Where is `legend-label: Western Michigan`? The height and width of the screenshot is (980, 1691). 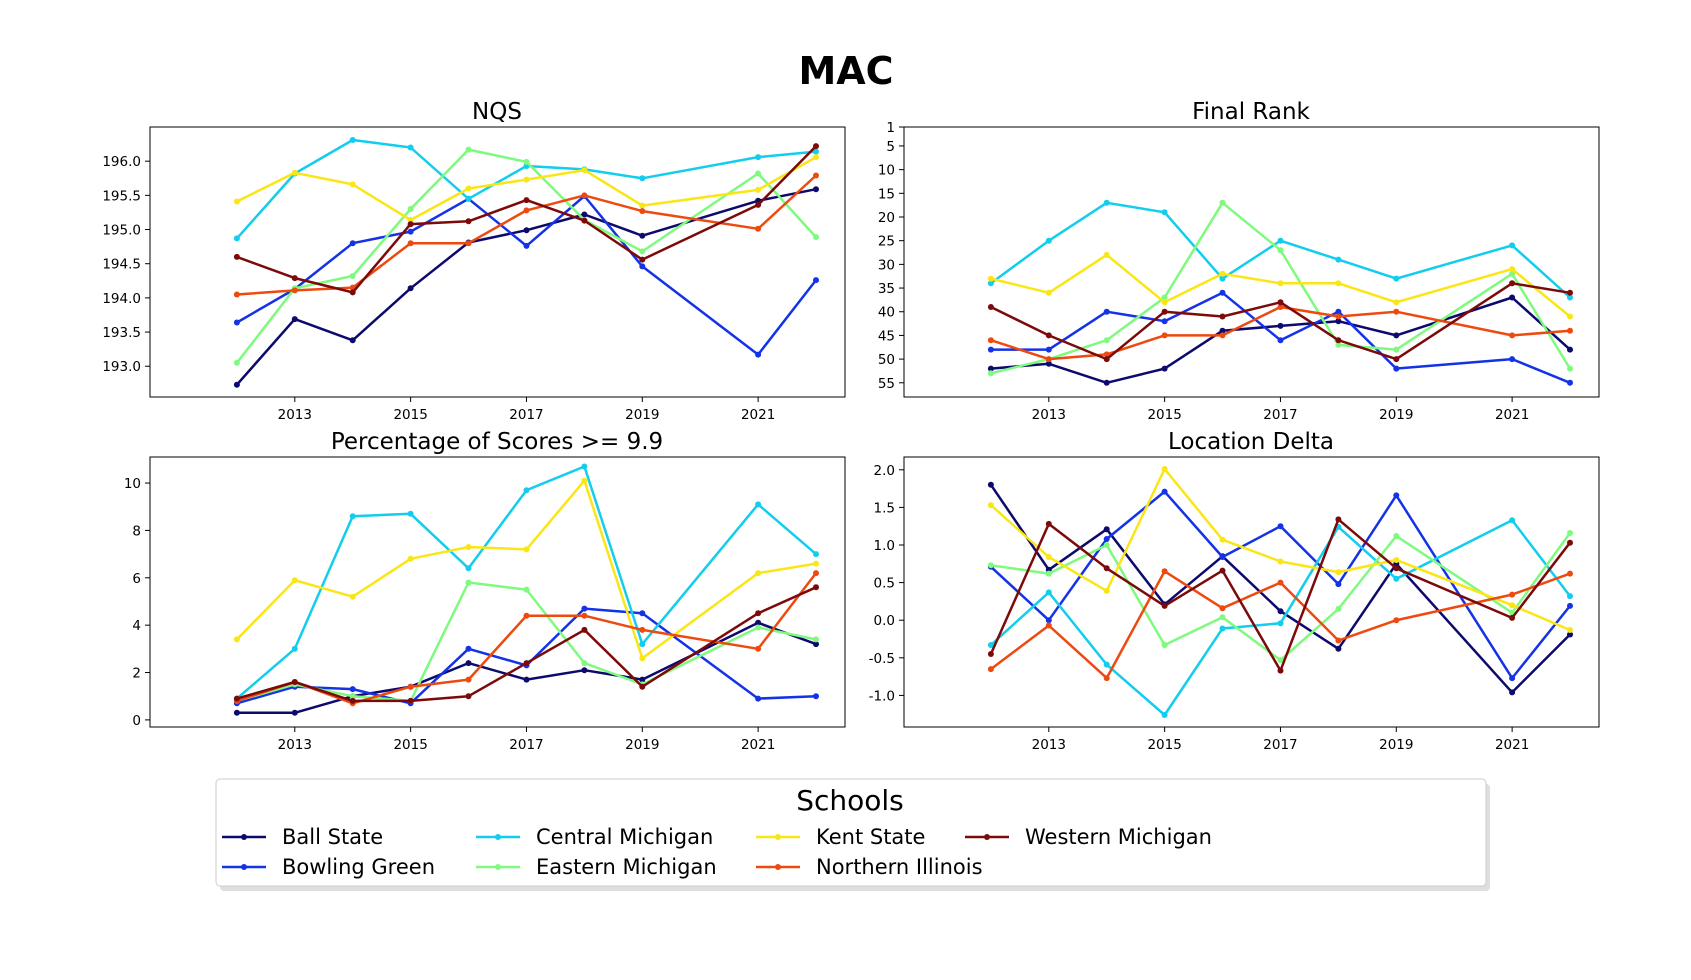 legend-label: Western Michigan is located at coordinates (1118, 837).